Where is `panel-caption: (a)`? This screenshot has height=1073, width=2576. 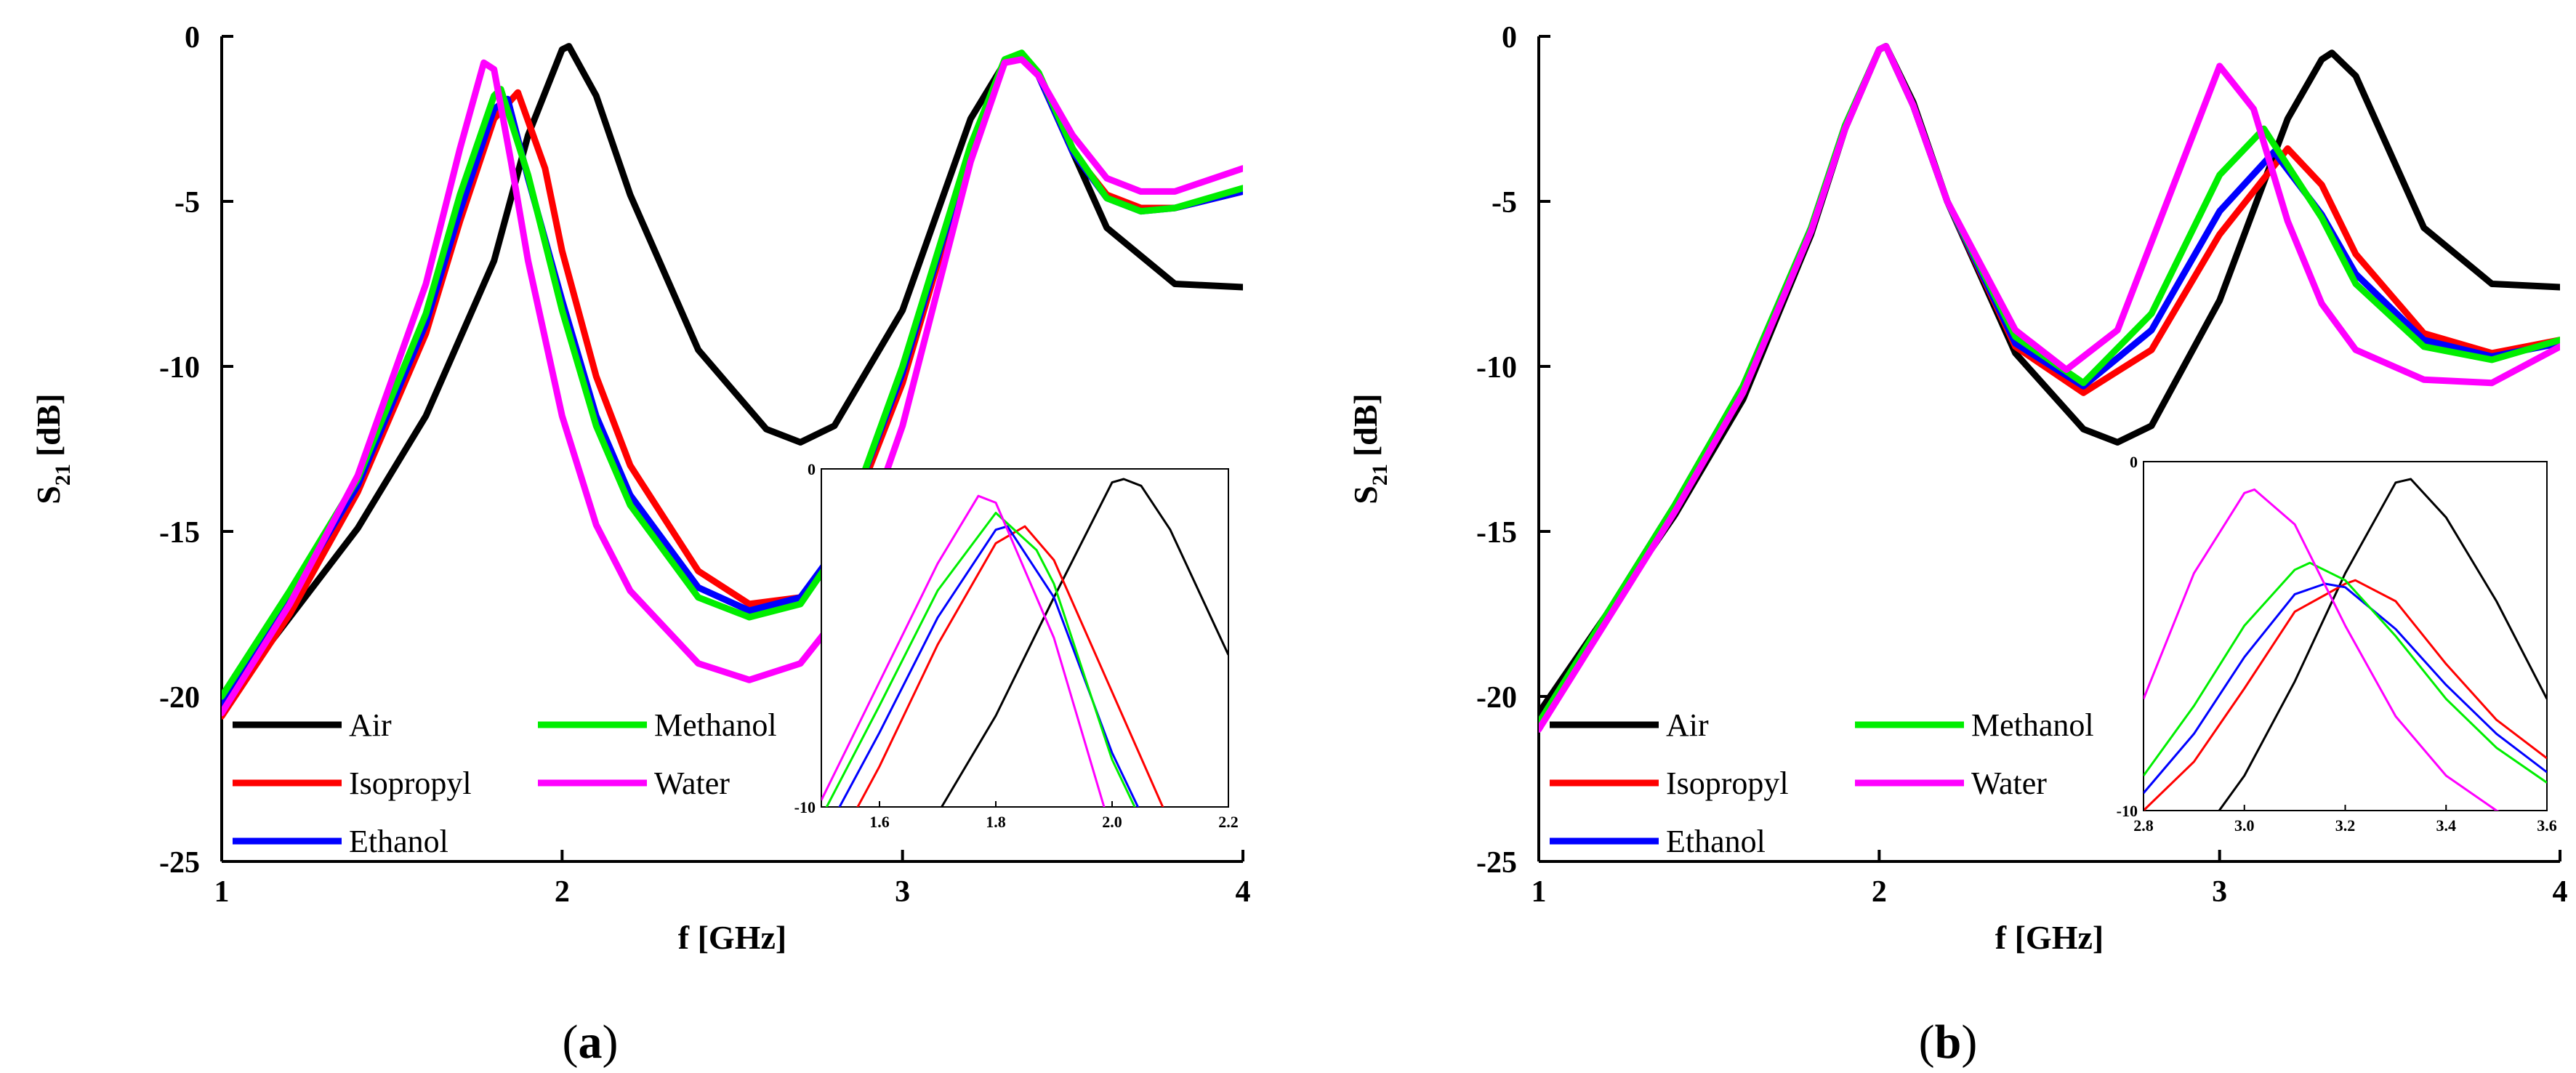
panel-caption: (a) is located at coordinates (591, 1043).